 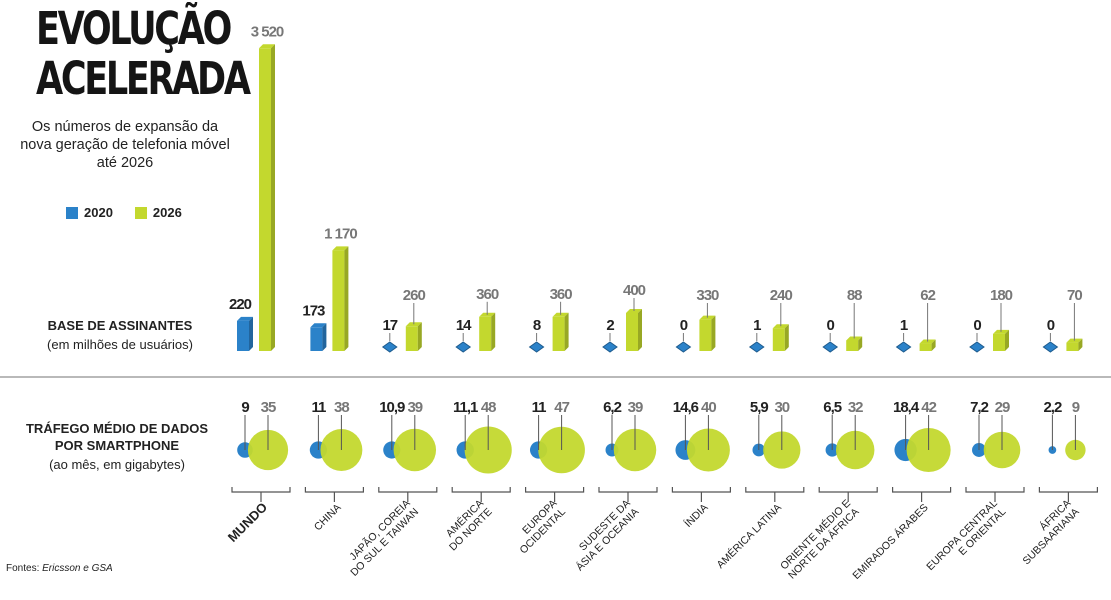 What do you see at coordinates (635, 407) in the screenshot?
I see `bubble-2026-value-5: 39` at bounding box center [635, 407].